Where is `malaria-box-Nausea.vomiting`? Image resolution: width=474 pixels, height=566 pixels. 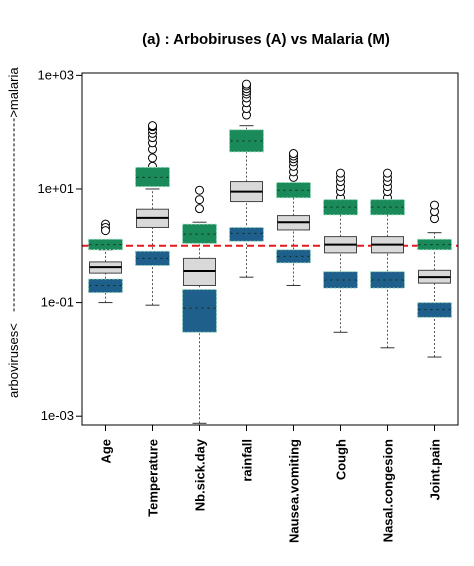
malaria-box-Nausea.vomiting is located at coordinates (293, 190).